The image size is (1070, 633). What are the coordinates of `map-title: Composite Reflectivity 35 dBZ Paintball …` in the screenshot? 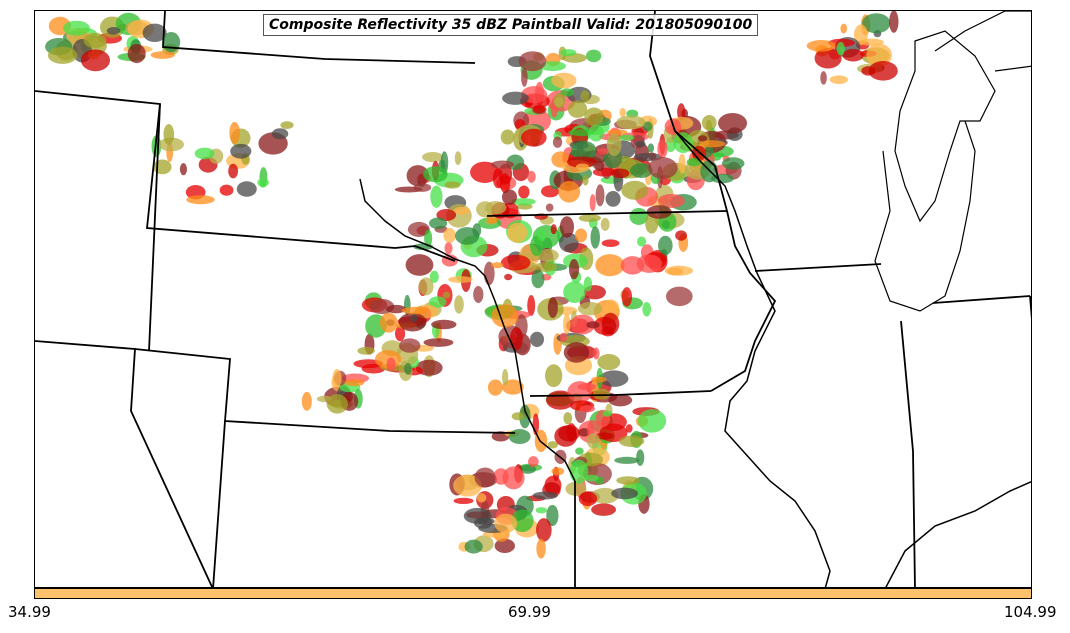 It's located at (511, 25).